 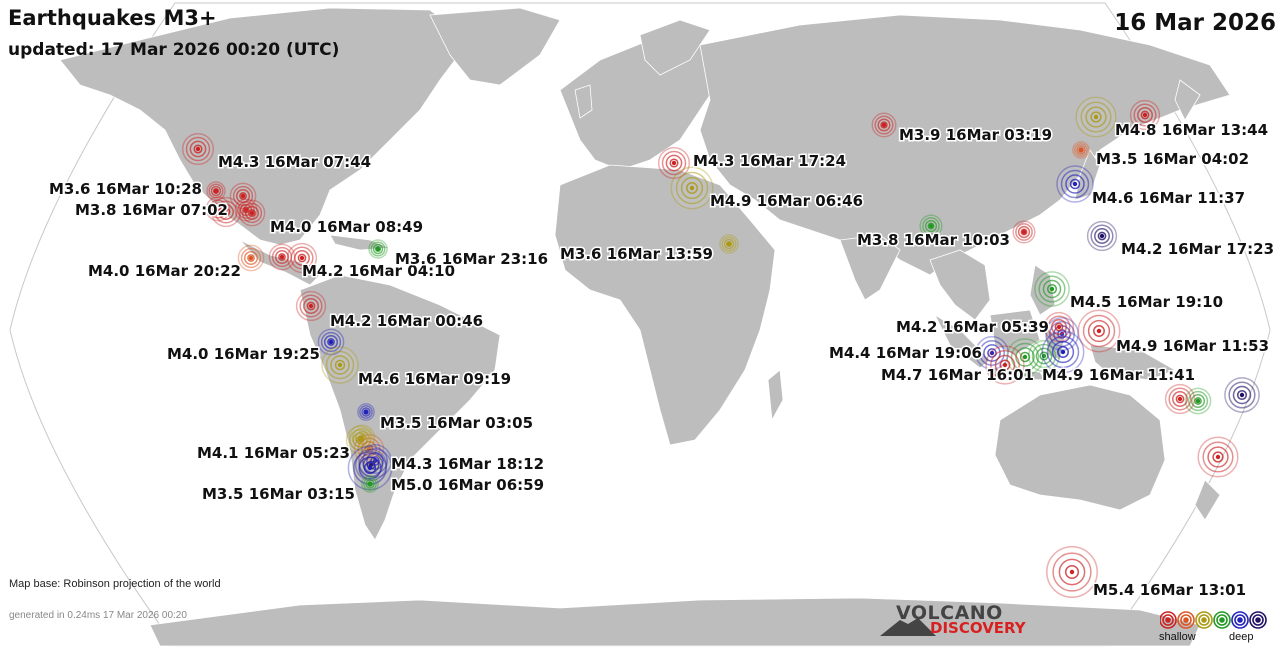 I want to click on quake-label: M4.4 16Mar 19:06, so click(x=905, y=353).